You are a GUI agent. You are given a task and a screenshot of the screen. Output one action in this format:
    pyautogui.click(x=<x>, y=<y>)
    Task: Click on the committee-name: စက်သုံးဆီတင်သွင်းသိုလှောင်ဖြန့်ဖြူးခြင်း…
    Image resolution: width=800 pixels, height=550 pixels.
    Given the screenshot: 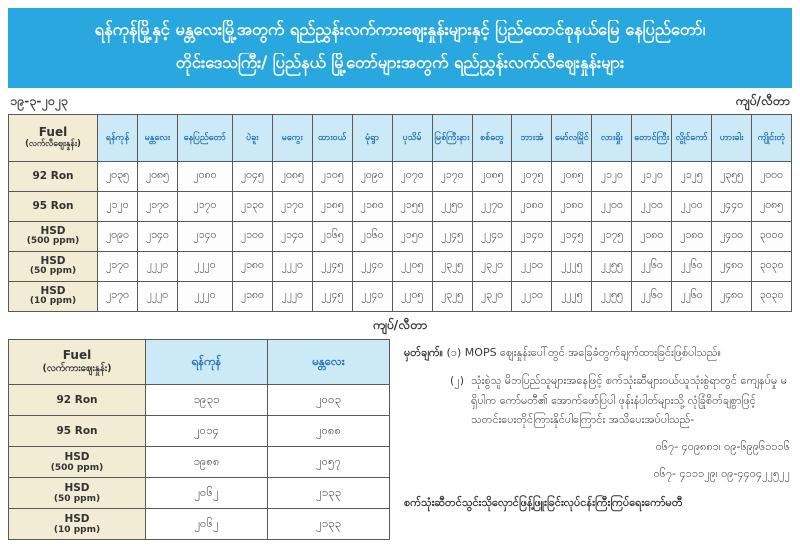 What is the action you would take?
    pyautogui.click(x=543, y=502)
    